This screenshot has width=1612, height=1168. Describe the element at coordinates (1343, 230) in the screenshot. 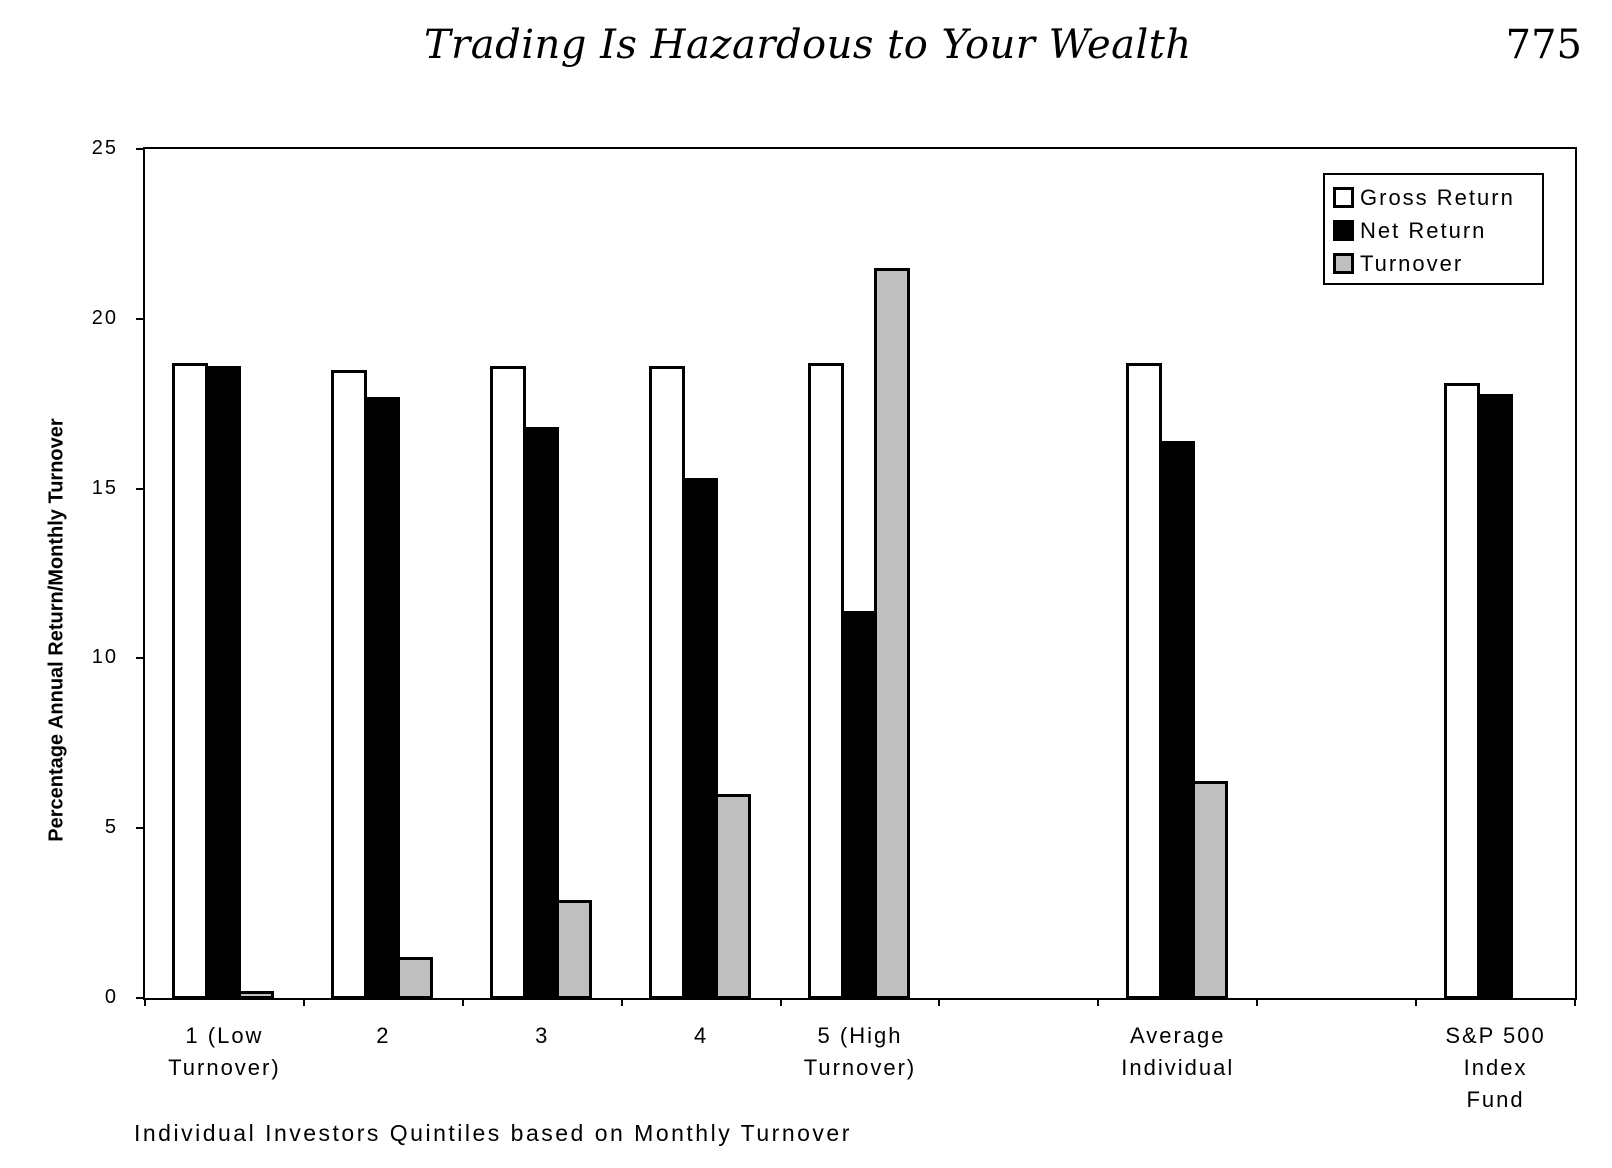

I see `net-return-swatch-icon` at that location.